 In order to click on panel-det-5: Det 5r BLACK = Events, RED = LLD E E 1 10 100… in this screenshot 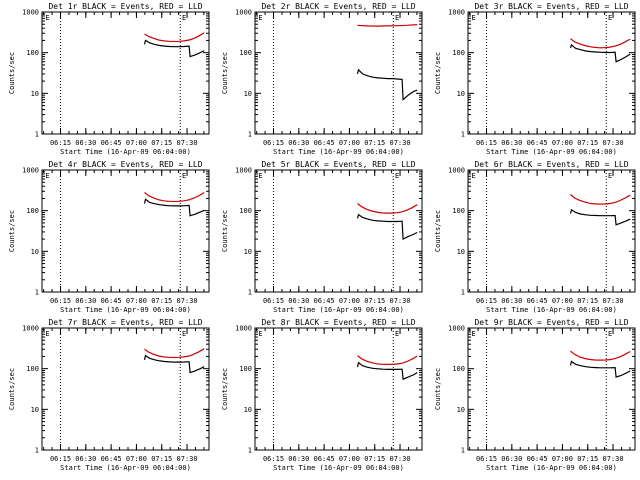, I will do `click(322, 237)`.